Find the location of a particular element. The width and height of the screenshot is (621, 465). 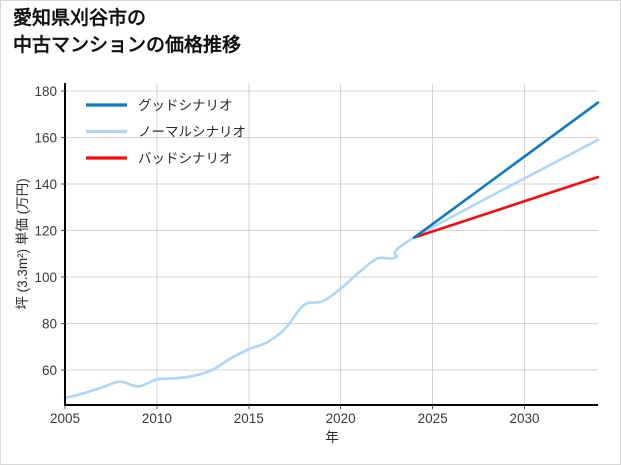

y-tick-label: 100 is located at coordinates (45, 277).